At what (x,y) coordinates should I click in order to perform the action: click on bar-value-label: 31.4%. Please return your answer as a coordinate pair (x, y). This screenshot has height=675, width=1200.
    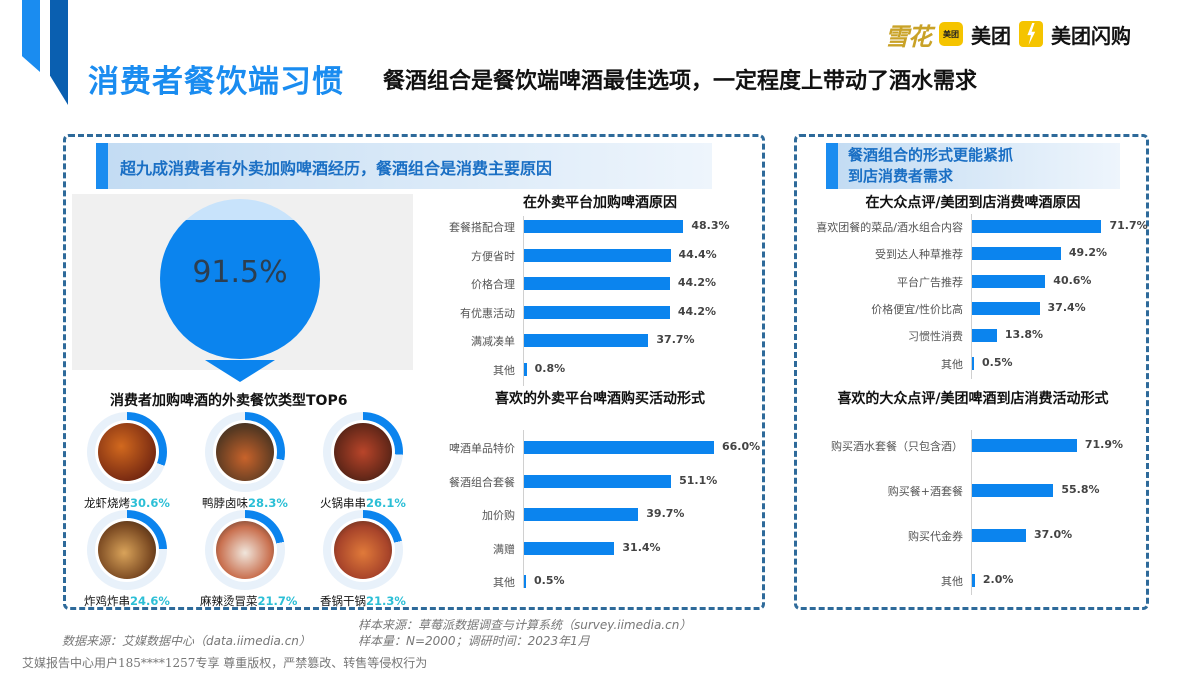
    Looking at the image, I should click on (641, 547).